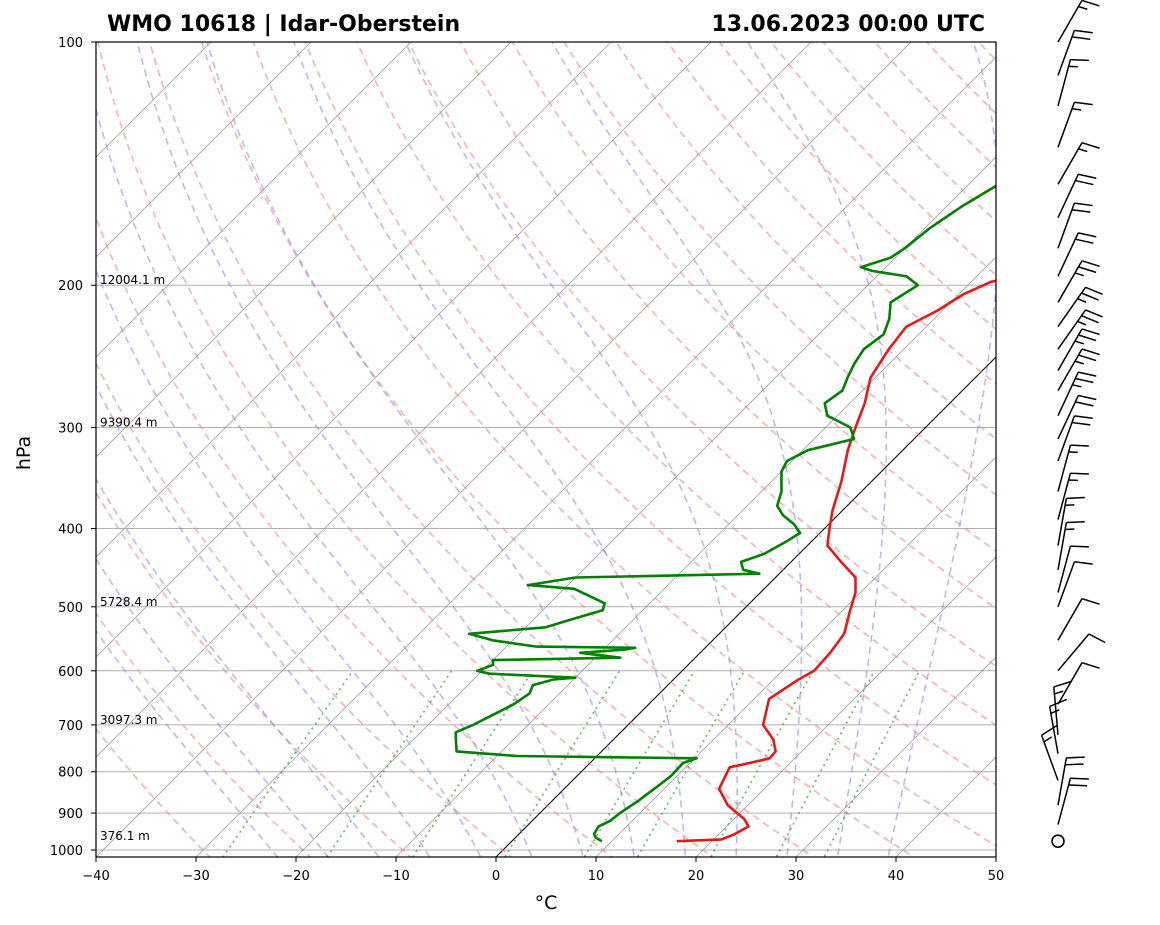 This screenshot has width=1160, height=925. Describe the element at coordinates (395, 876) in the screenshot. I see `x-tick-label: −10` at that location.